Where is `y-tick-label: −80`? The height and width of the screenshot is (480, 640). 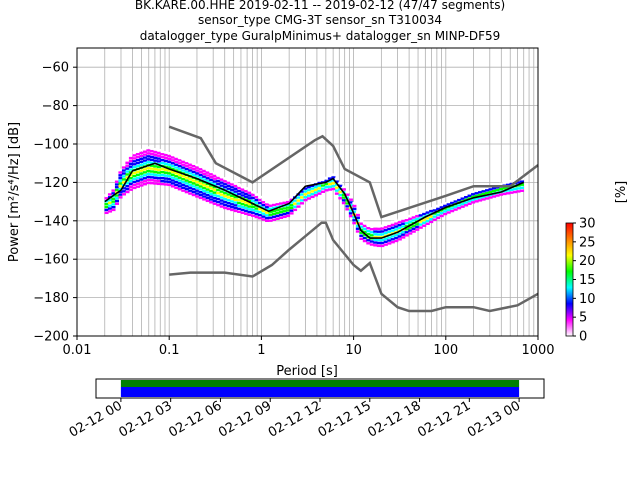 y-tick-label: −80 is located at coordinates (55, 106).